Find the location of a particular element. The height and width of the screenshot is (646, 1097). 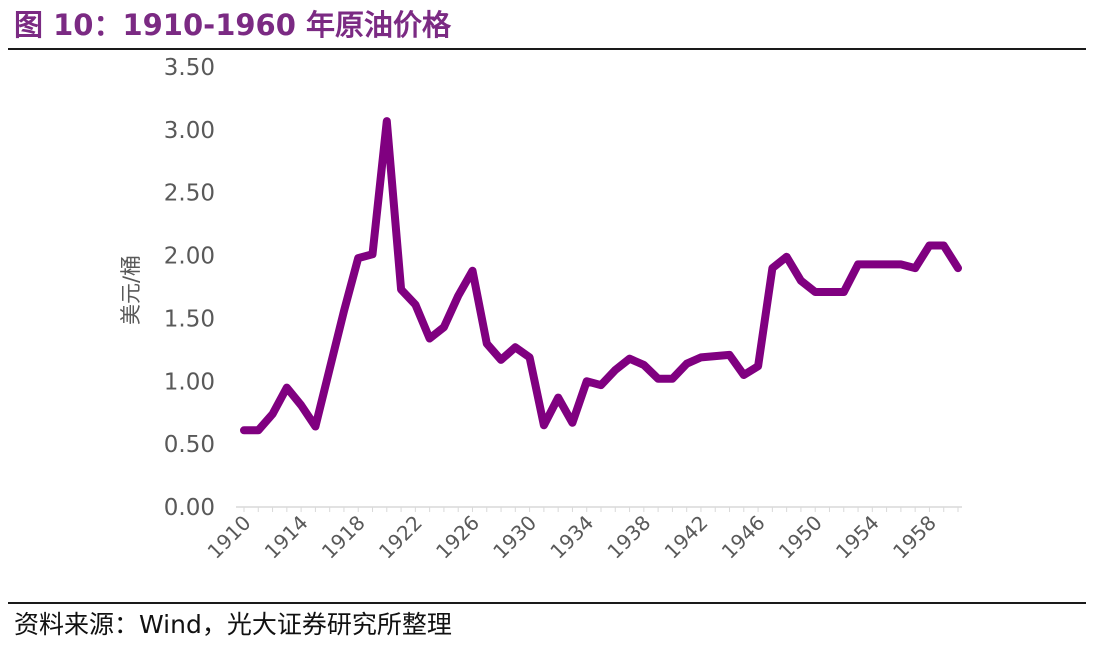

x-tick-label: 1942 is located at coordinates (686, 537).